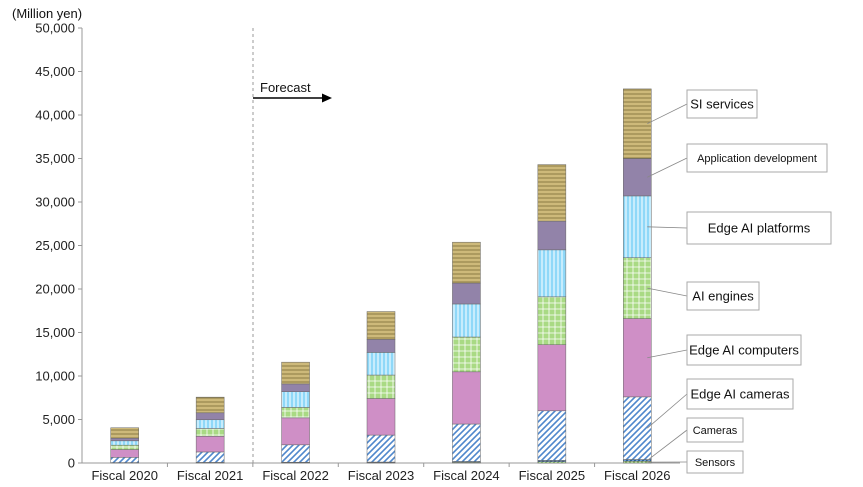  What do you see at coordinates (552, 475) in the screenshot?
I see `x-tick-label: Fiscal 2025` at bounding box center [552, 475].